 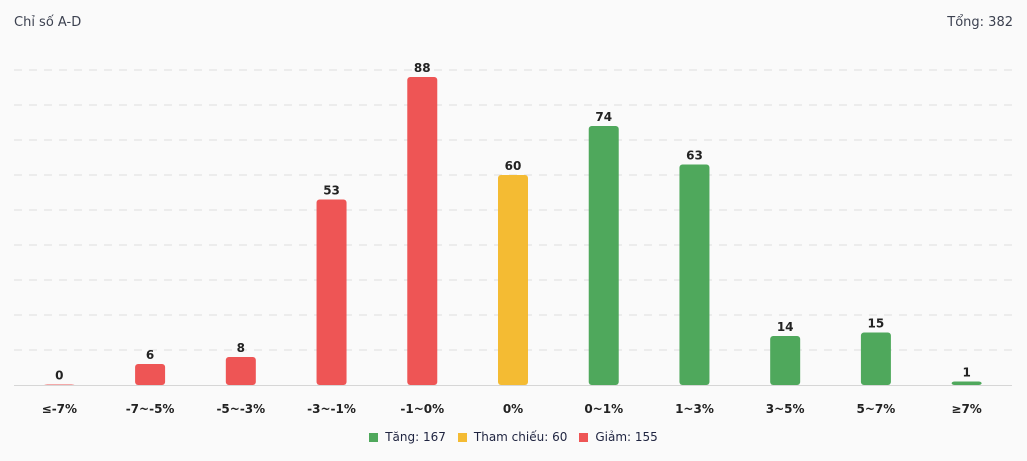 What do you see at coordinates (785, 409) in the screenshot?
I see `x-tick-label: 3~5%` at bounding box center [785, 409].